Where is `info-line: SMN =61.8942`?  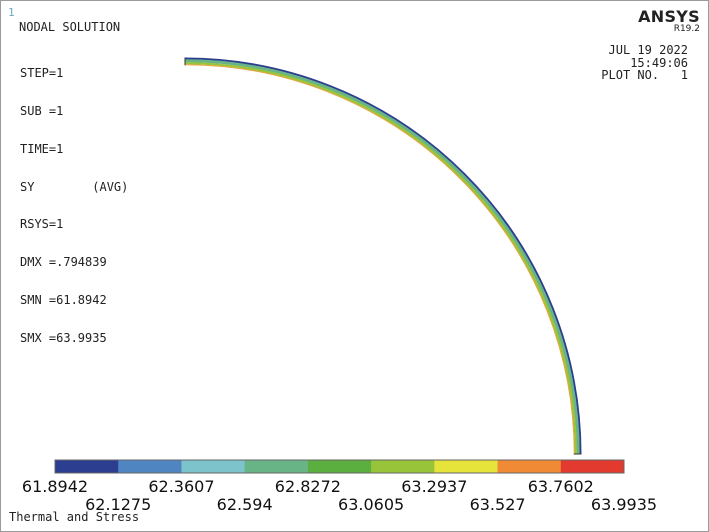
info-line: SMN =61.8942 is located at coordinates (63, 299).